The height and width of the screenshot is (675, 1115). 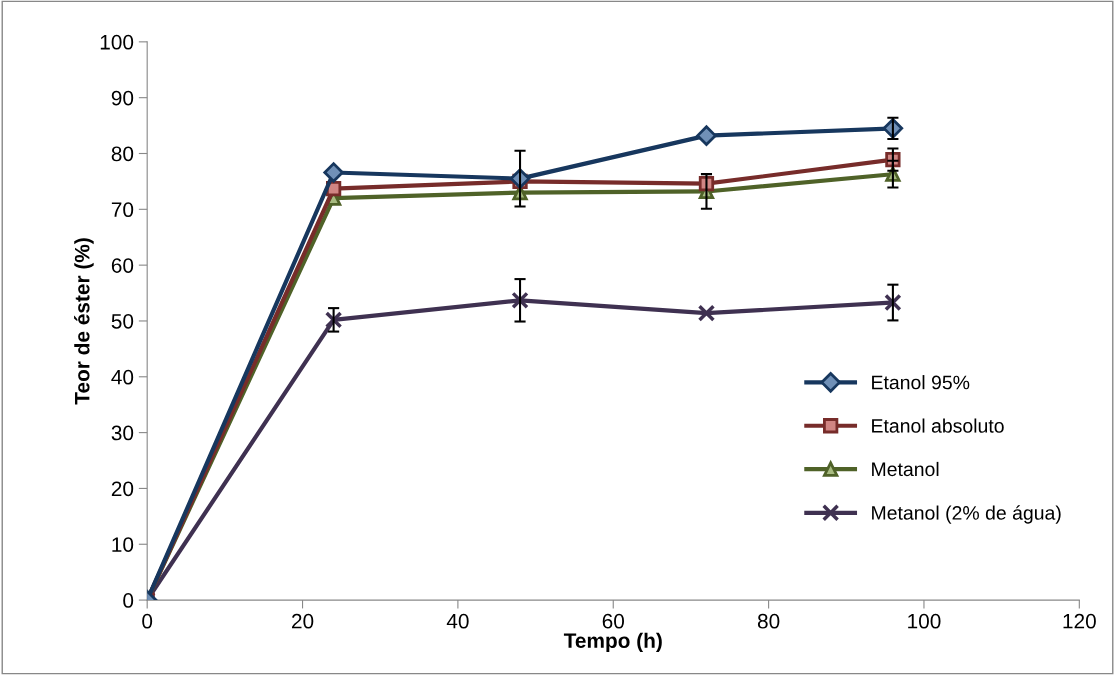 What do you see at coordinates (117, 42) in the screenshot?
I see `y-tick-label: 100` at bounding box center [117, 42].